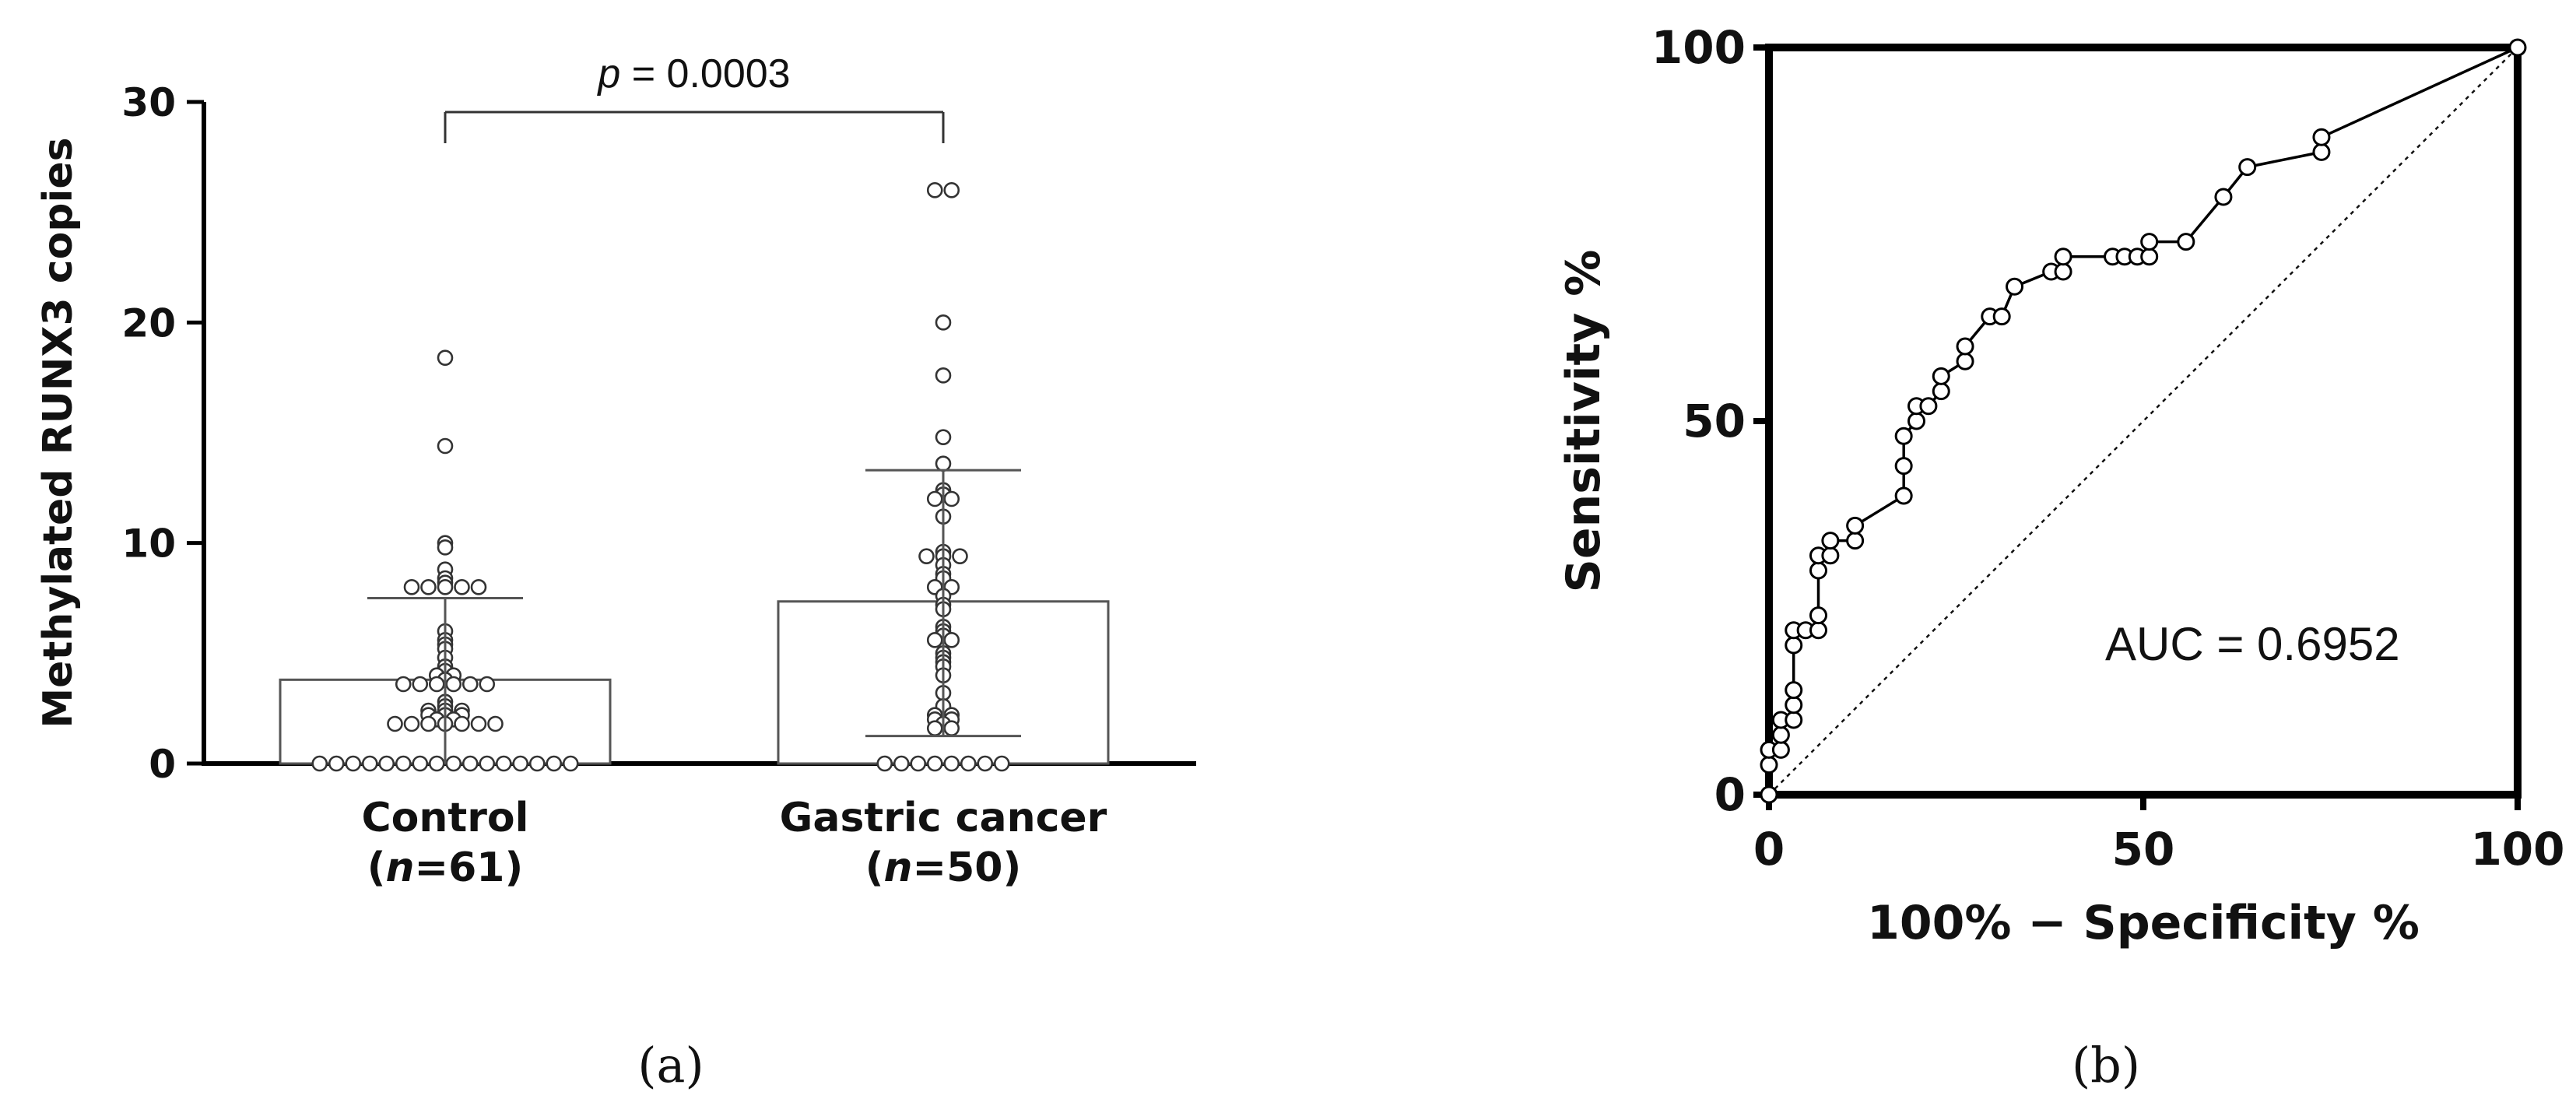 Image resolution: width=2576 pixels, height=1113 pixels. I want to click on significance-bracket: p = 0.0003, so click(695, 97).